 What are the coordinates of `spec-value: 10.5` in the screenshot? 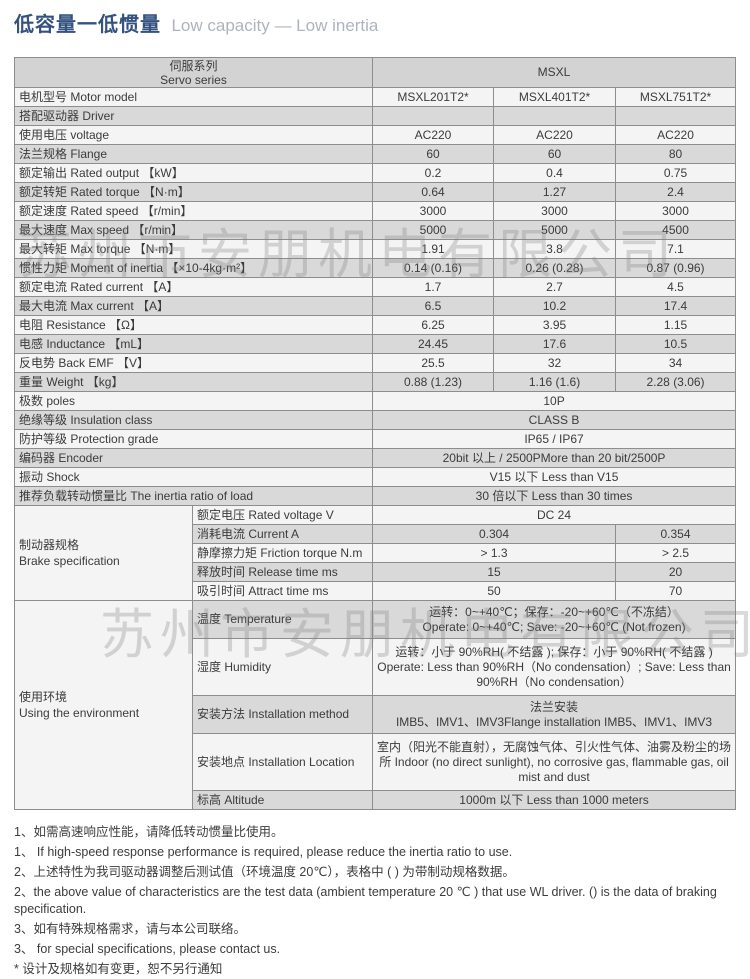 It's located at (676, 344).